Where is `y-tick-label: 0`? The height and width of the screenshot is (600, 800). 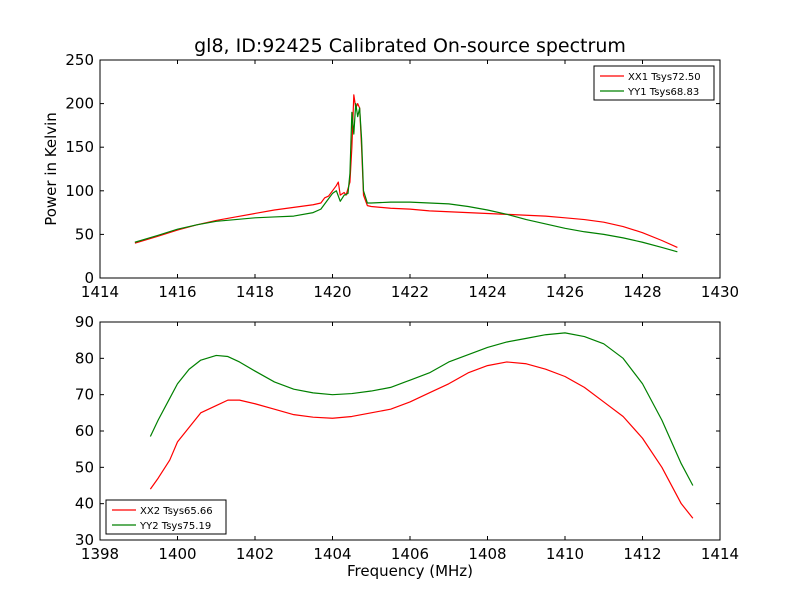 y-tick-label: 0 is located at coordinates (89, 278).